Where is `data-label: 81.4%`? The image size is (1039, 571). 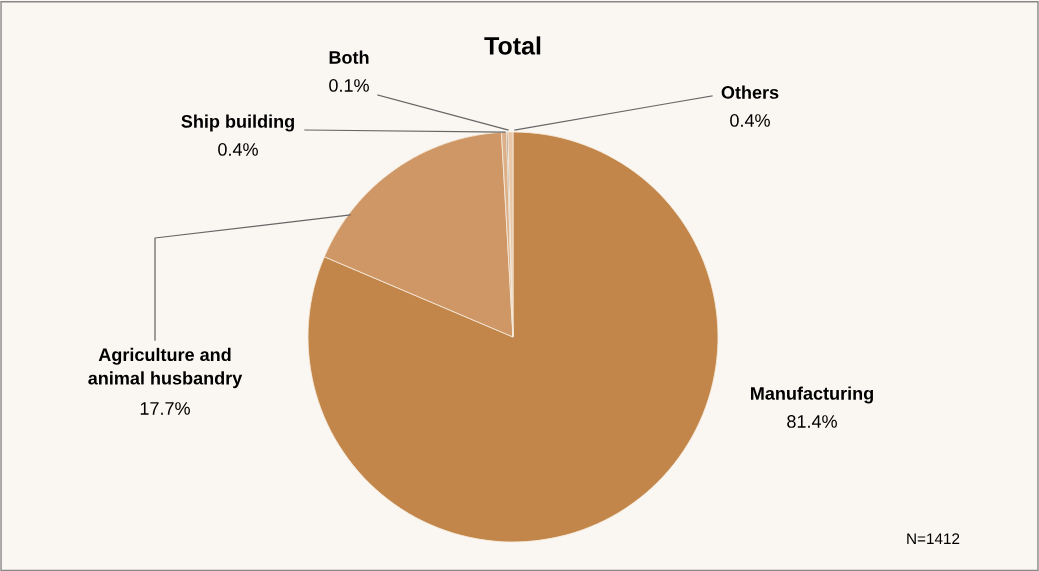
data-label: 81.4% is located at coordinates (812, 421).